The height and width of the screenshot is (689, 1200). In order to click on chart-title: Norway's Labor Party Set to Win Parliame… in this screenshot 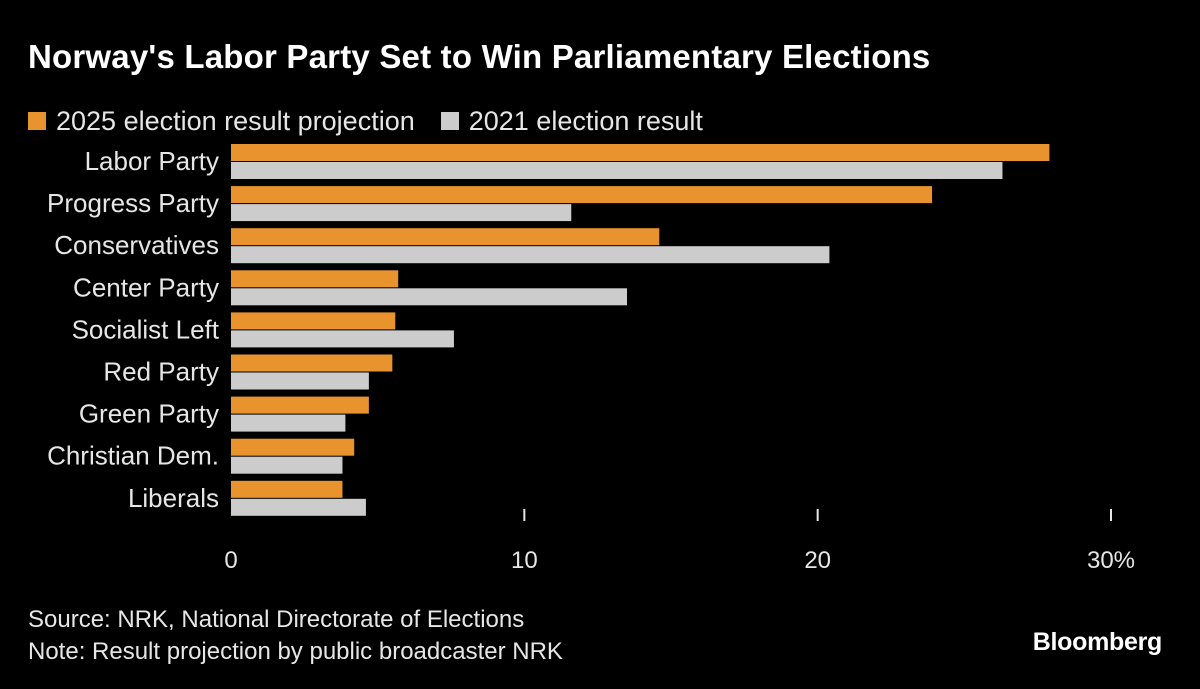, I will do `click(479, 56)`.